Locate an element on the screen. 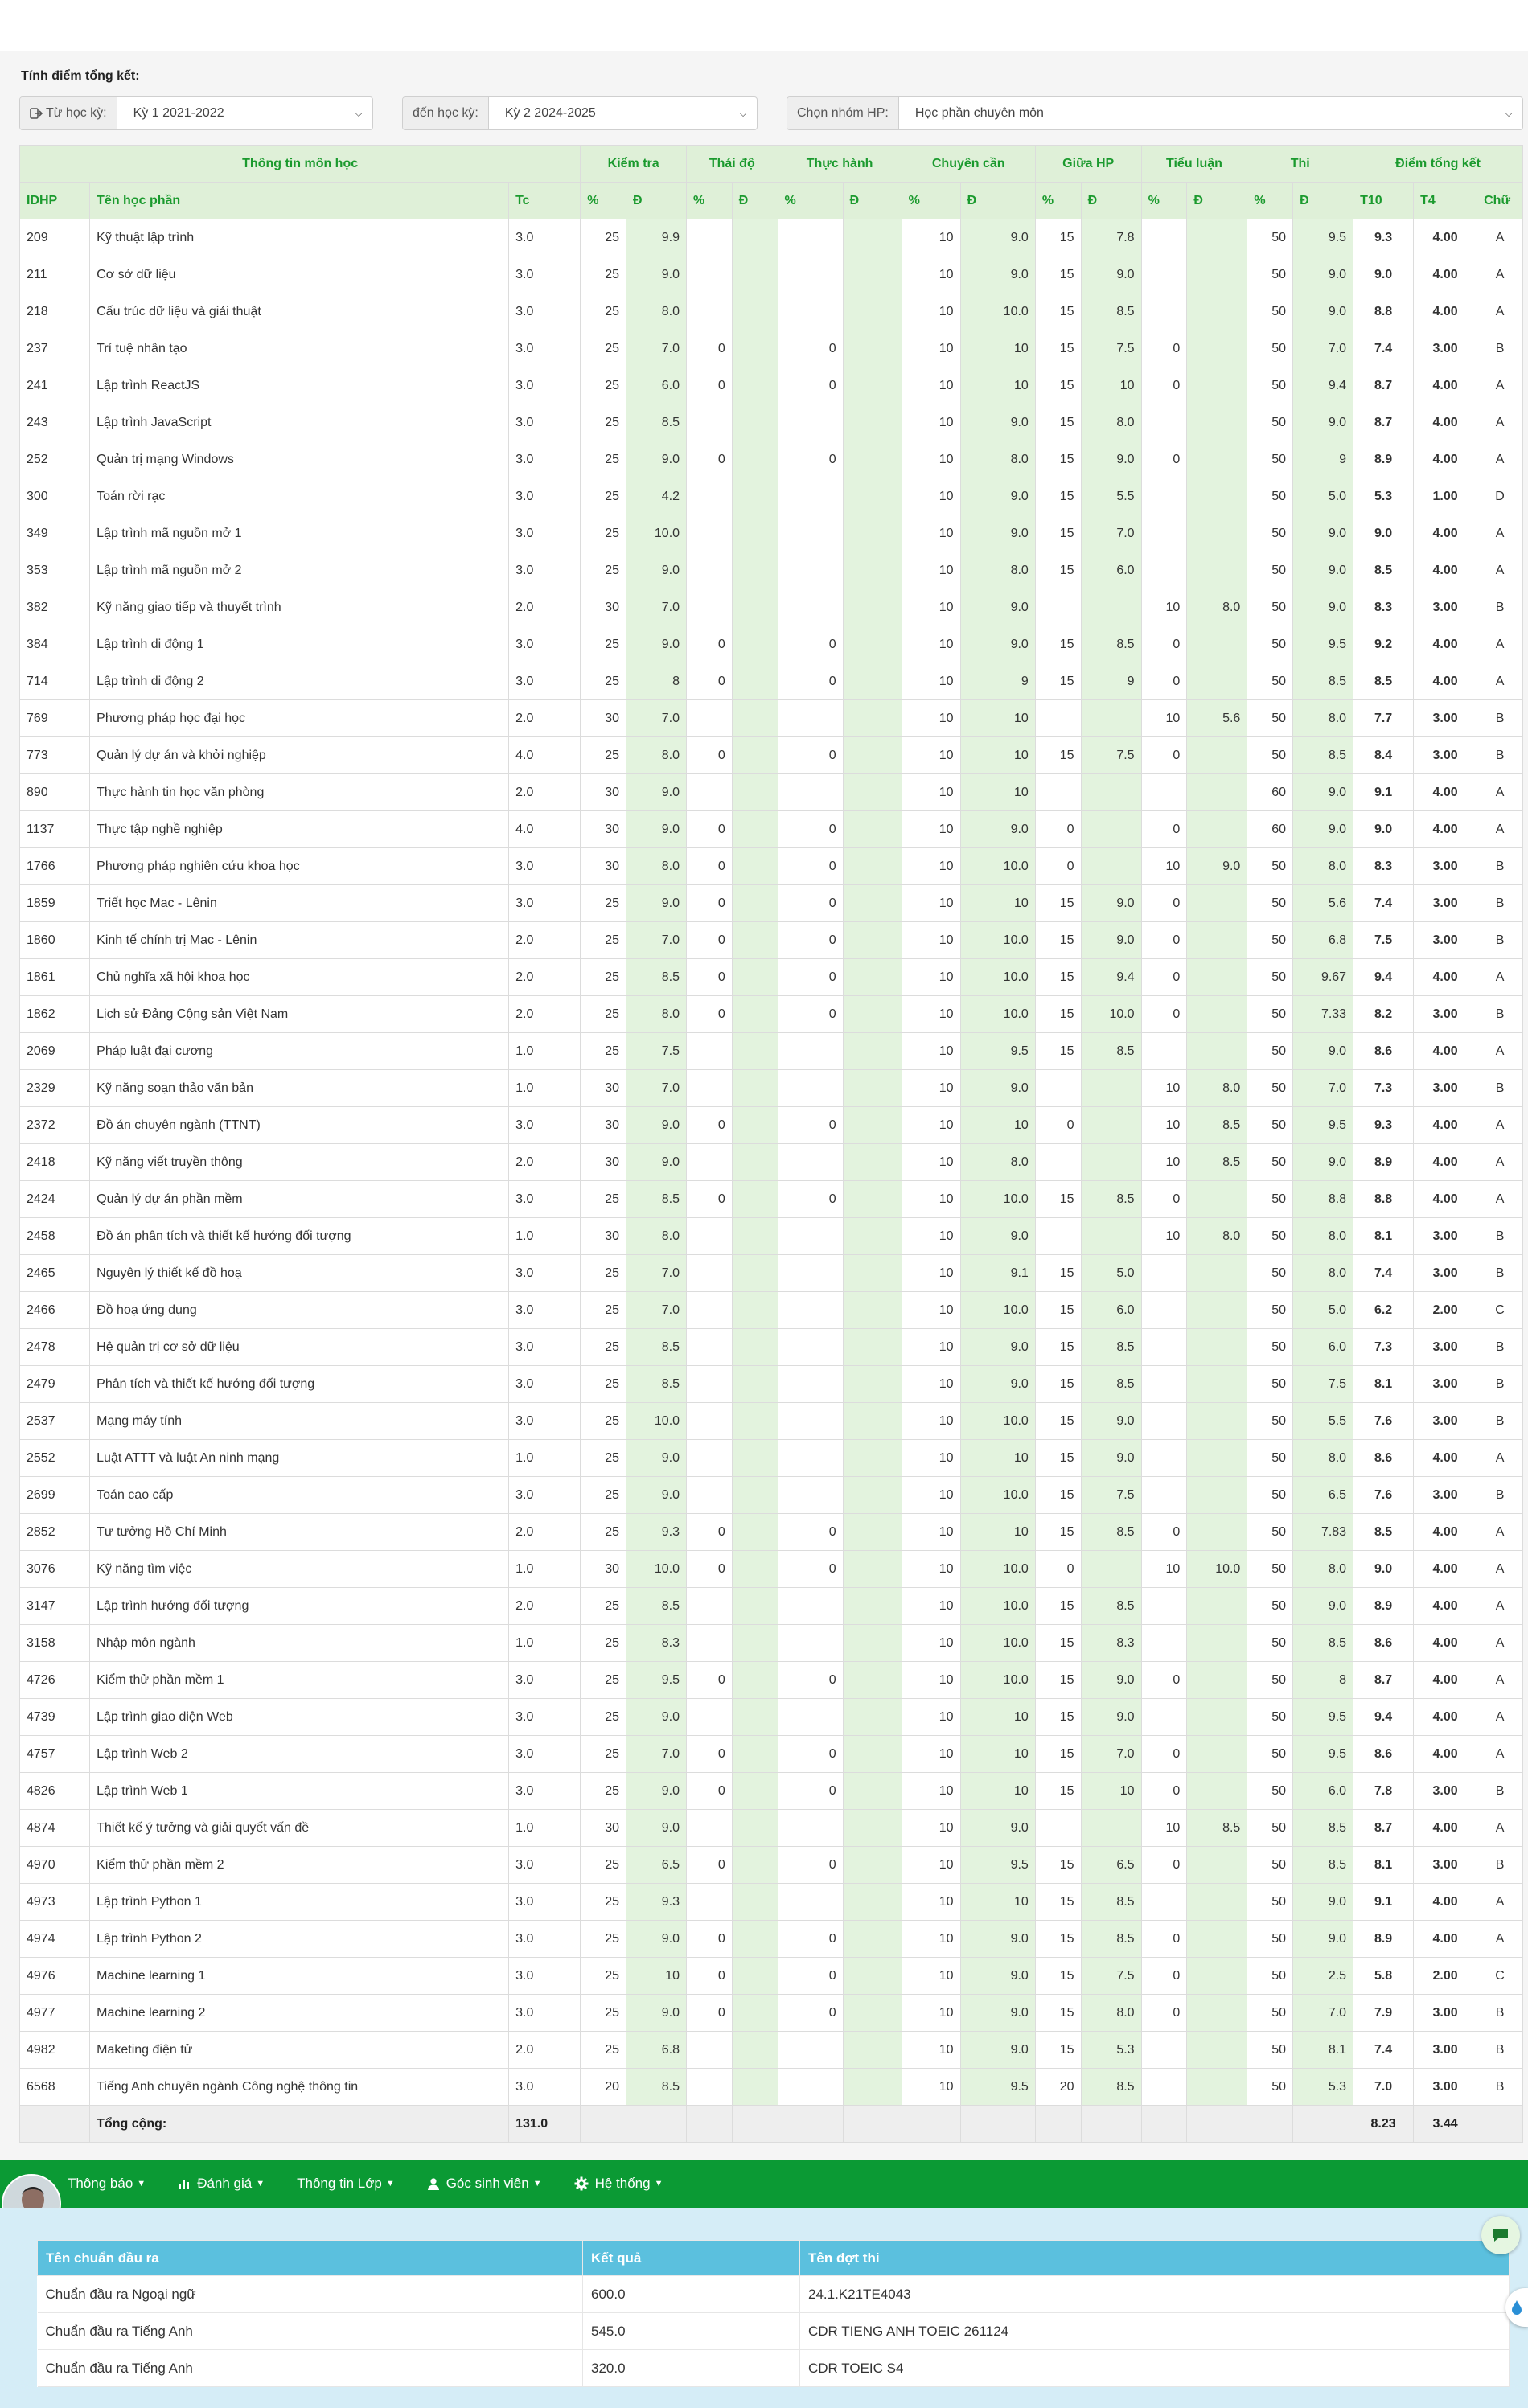  column-header: % is located at coordinates (1058, 200).